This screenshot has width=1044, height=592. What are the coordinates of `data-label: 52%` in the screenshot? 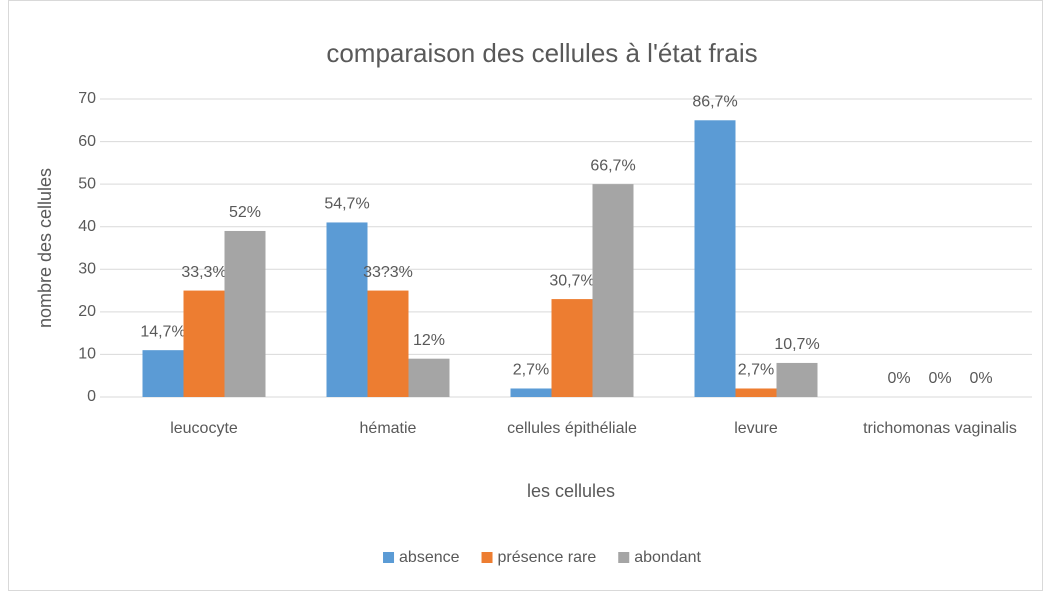 It's located at (245, 212).